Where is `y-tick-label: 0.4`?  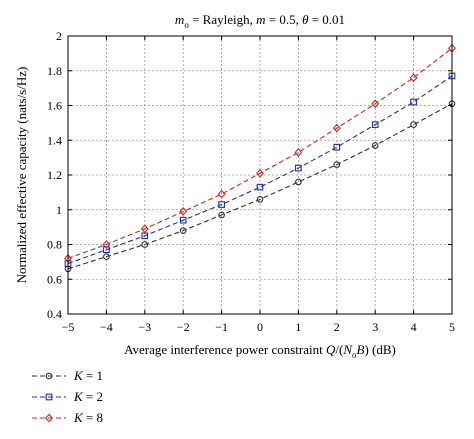
y-tick-label: 0.4 is located at coordinates (54, 314).